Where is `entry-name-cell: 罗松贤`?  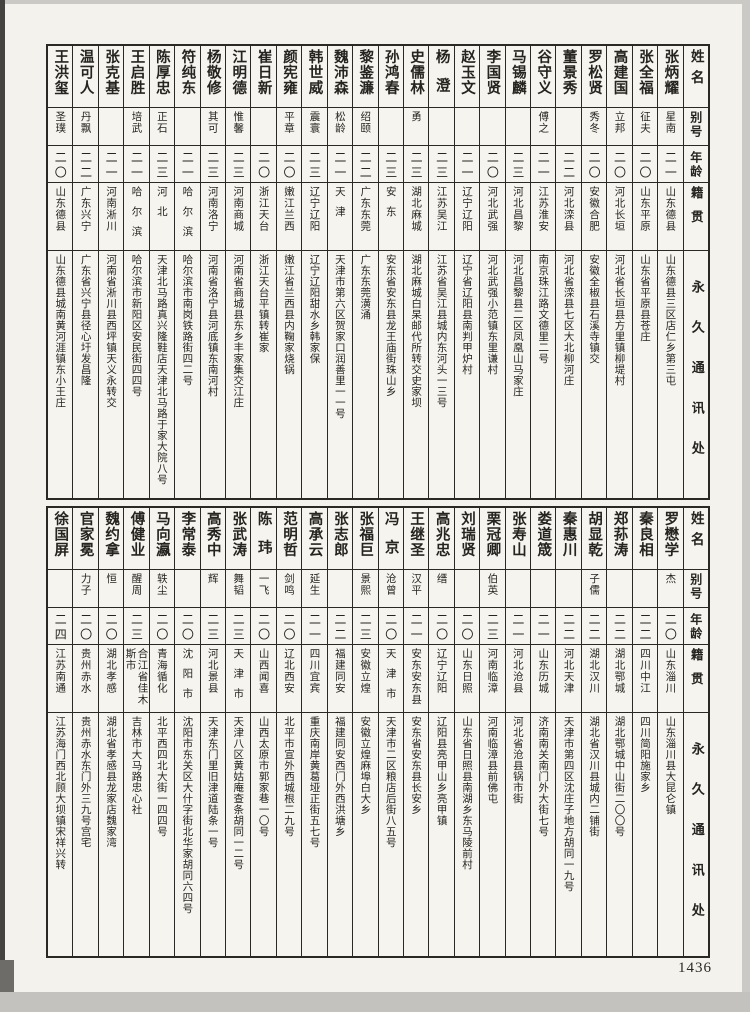 entry-name-cell: 罗松贤 is located at coordinates (594, 77).